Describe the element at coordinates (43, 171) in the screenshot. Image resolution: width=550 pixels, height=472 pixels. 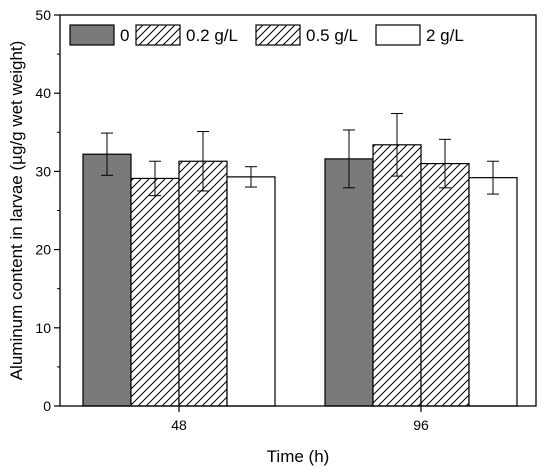
I see `y-tick-label: 30` at that location.